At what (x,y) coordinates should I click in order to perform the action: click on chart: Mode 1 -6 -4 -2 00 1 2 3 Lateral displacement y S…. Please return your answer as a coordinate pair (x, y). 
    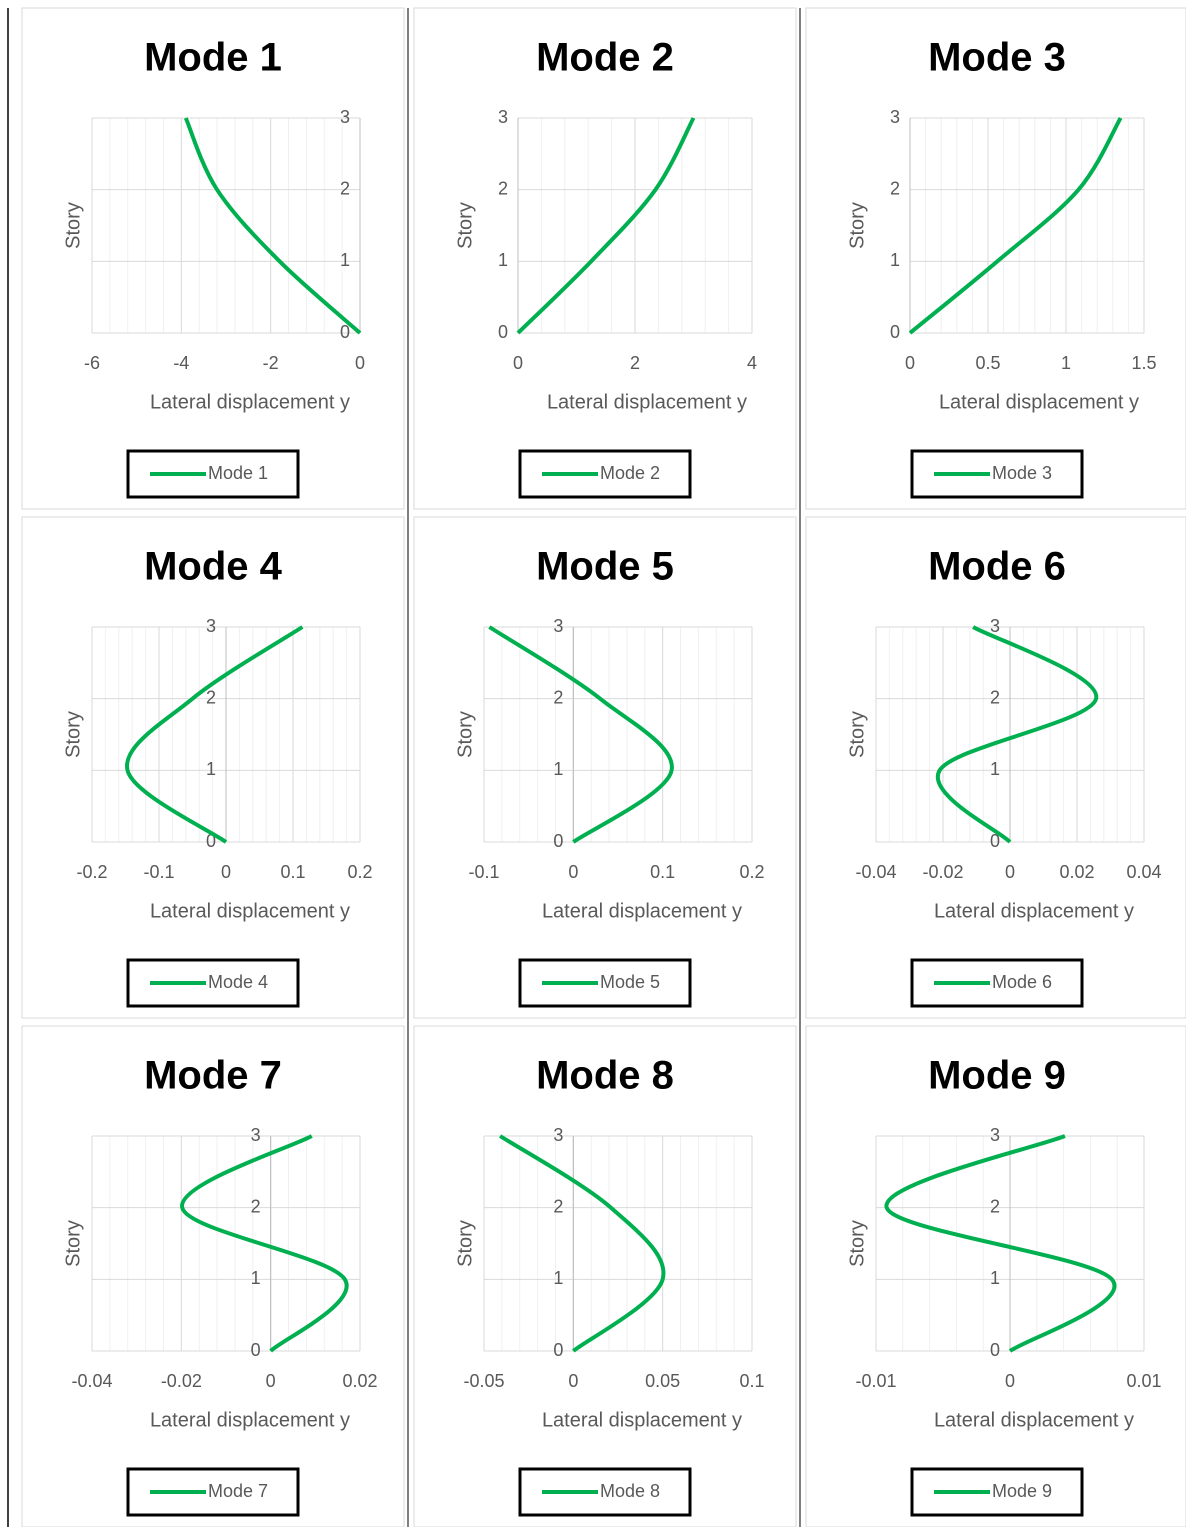
    Looking at the image, I should click on (213, 258).